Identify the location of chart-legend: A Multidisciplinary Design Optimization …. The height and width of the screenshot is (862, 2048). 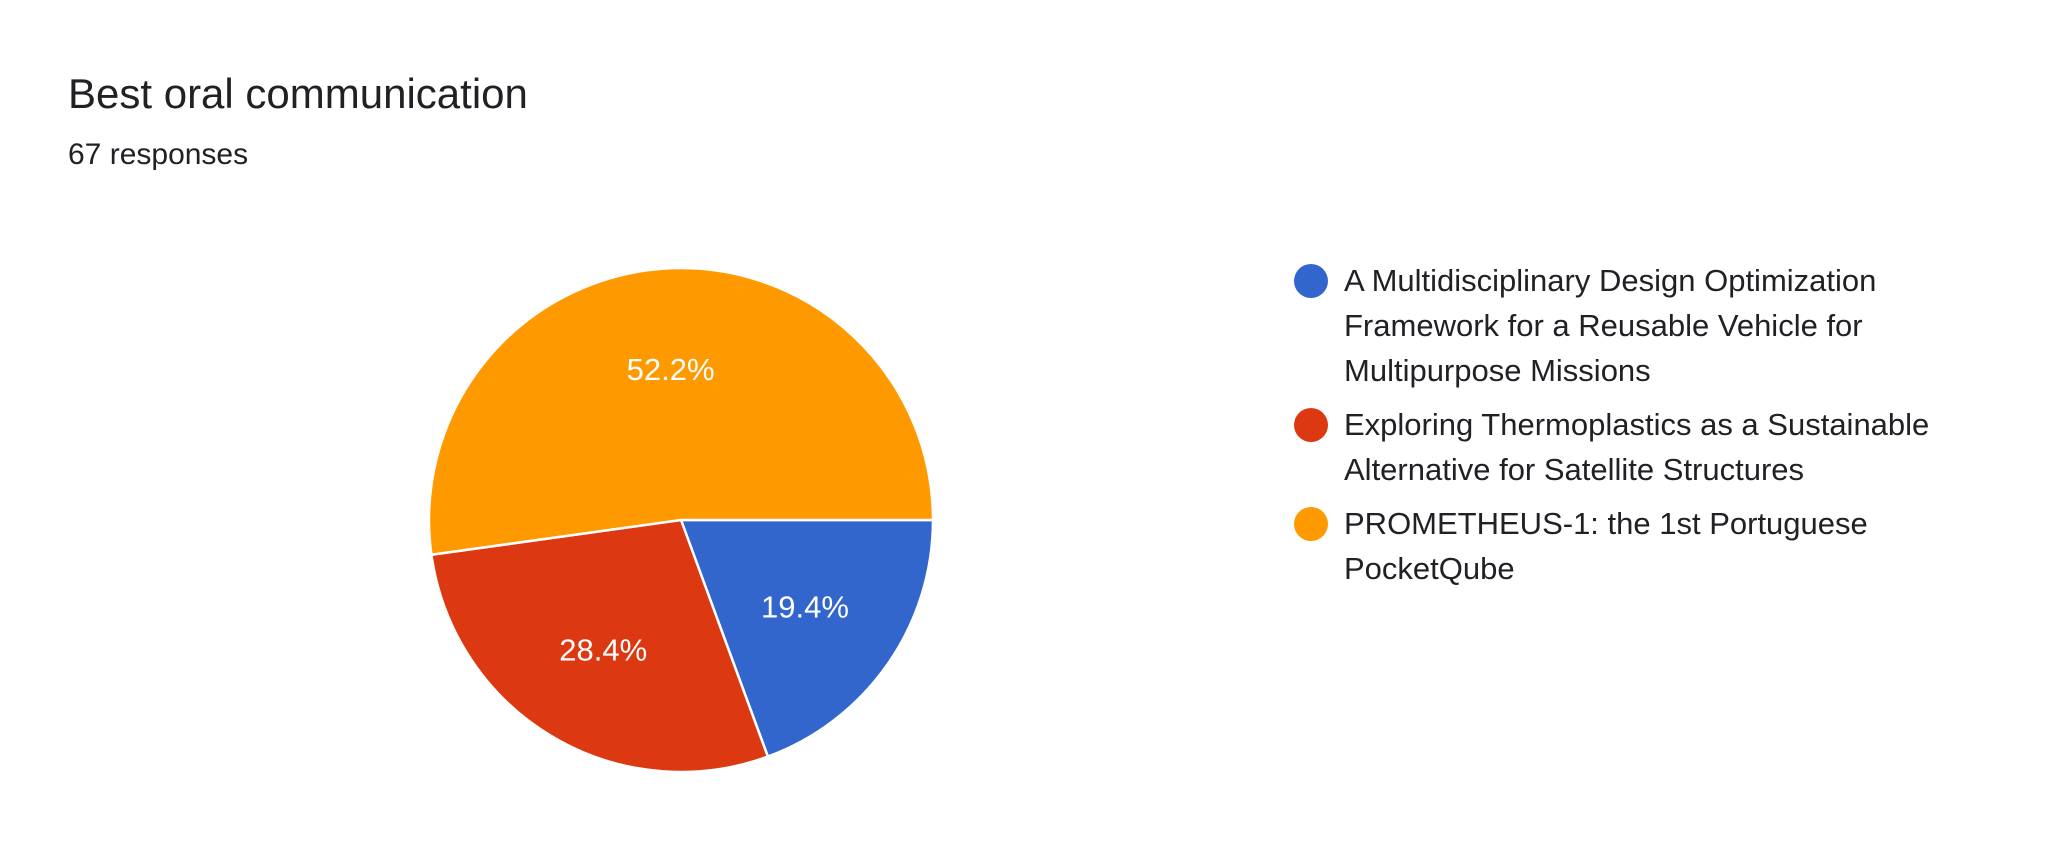
(1642, 429).